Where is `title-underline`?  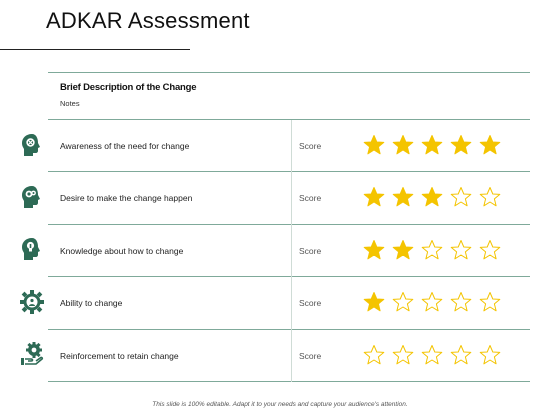 title-underline is located at coordinates (95, 49).